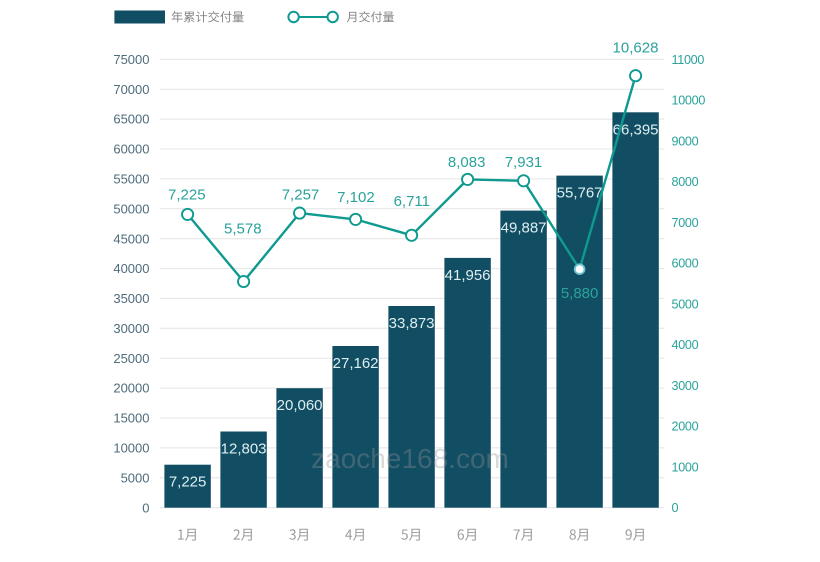  I want to click on svg-text: 8,083, so click(467, 162).